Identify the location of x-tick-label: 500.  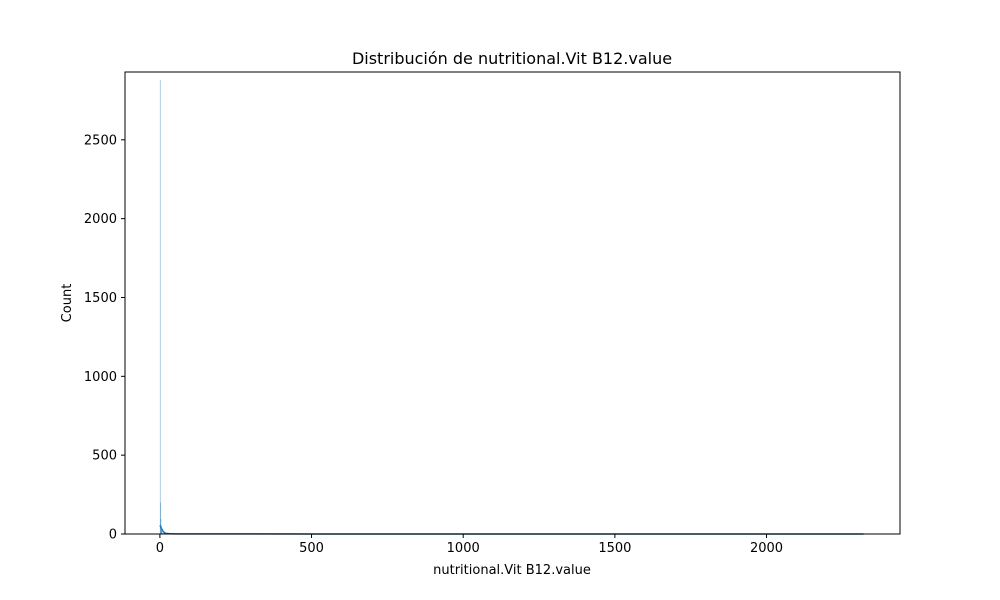
(311, 548).